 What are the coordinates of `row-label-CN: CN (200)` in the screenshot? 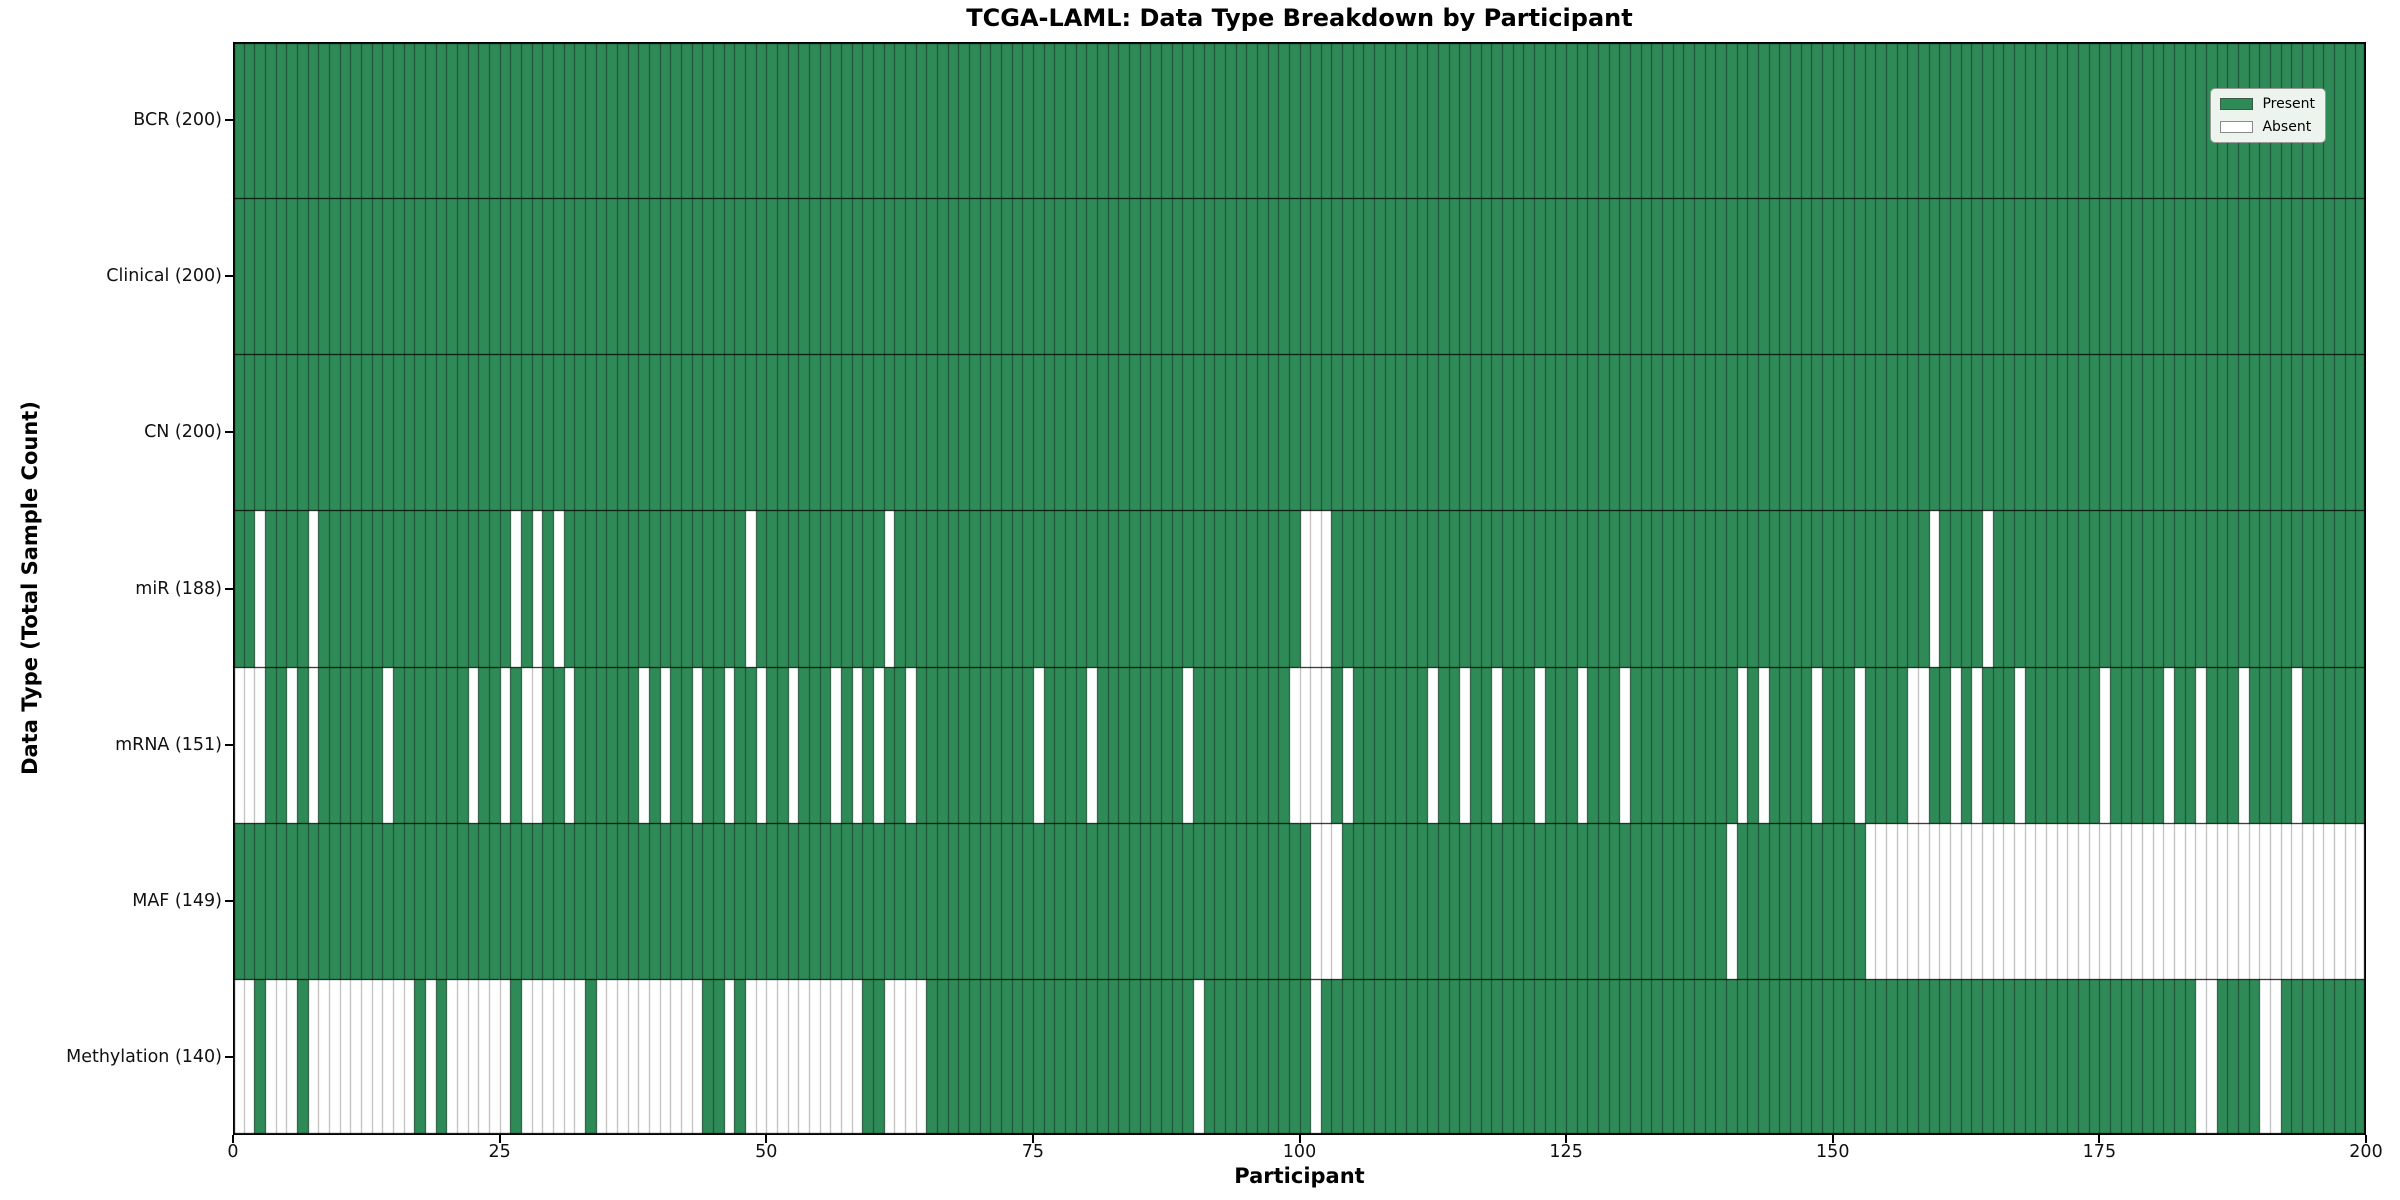 It's located at (183, 432).